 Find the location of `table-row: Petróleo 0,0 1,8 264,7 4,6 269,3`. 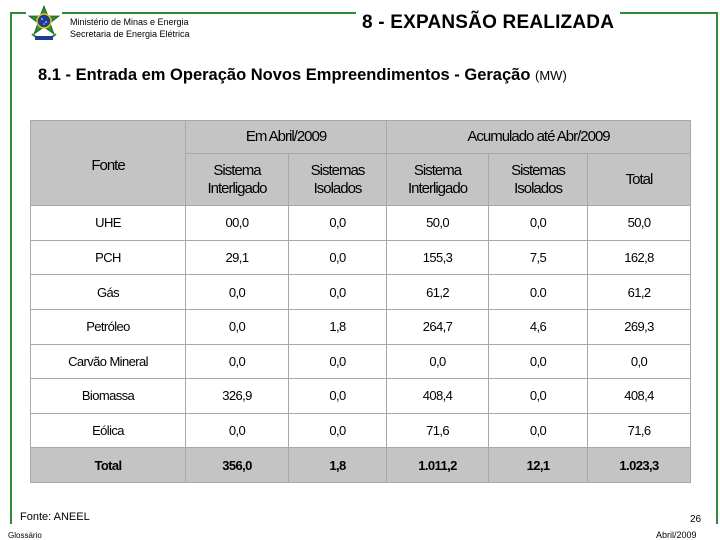

table-row: Petróleo 0,0 1,8 264,7 4,6 269,3 is located at coordinates (361, 326).